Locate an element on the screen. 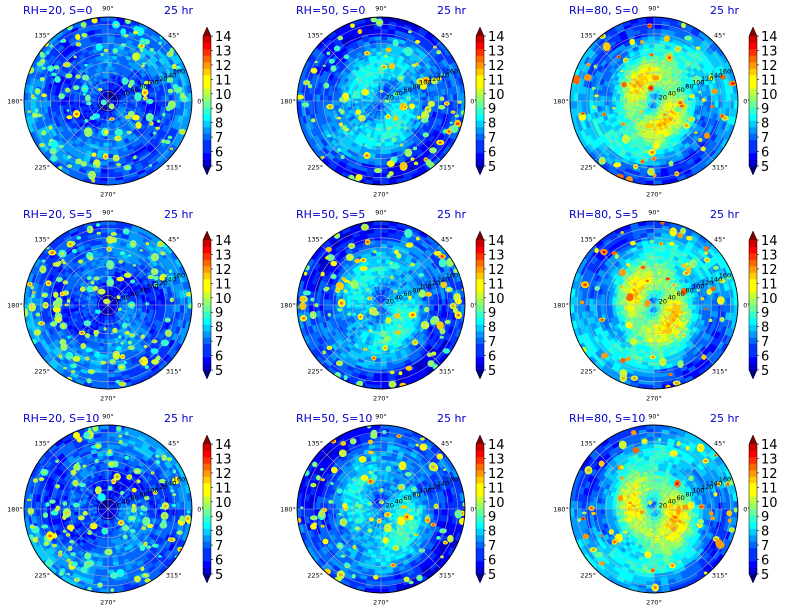 The image size is (785, 612). colorbar-tick-label: 5 is located at coordinates (765, 167).